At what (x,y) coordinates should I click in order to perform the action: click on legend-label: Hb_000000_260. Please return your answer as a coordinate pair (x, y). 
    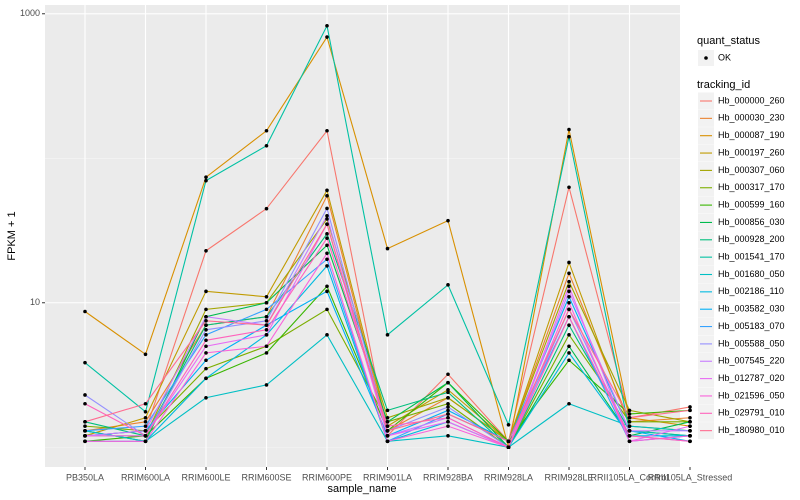
    Looking at the image, I should click on (751, 100).